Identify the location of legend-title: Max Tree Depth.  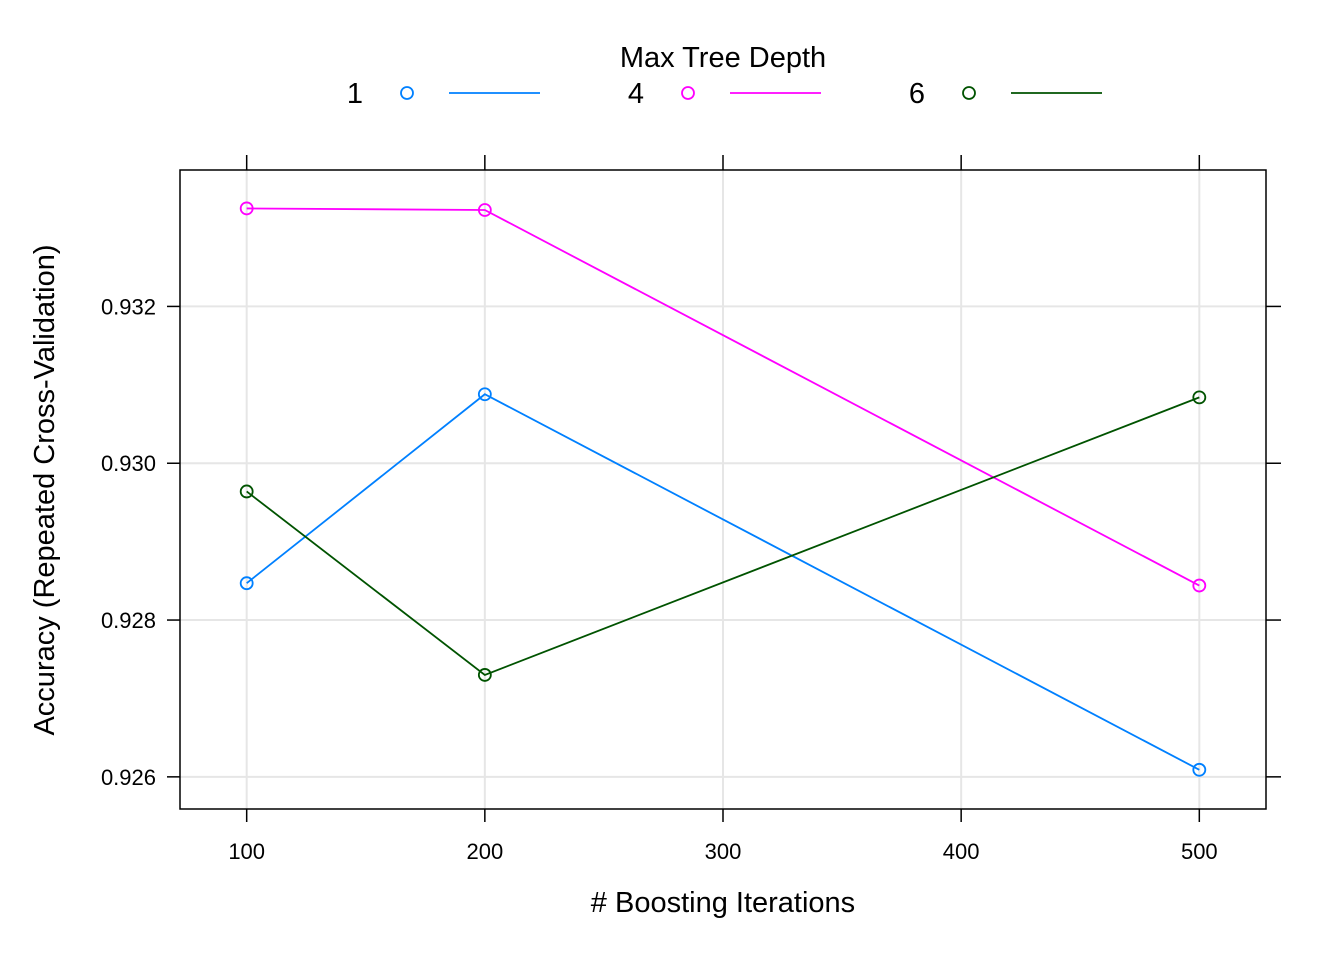
(723, 58).